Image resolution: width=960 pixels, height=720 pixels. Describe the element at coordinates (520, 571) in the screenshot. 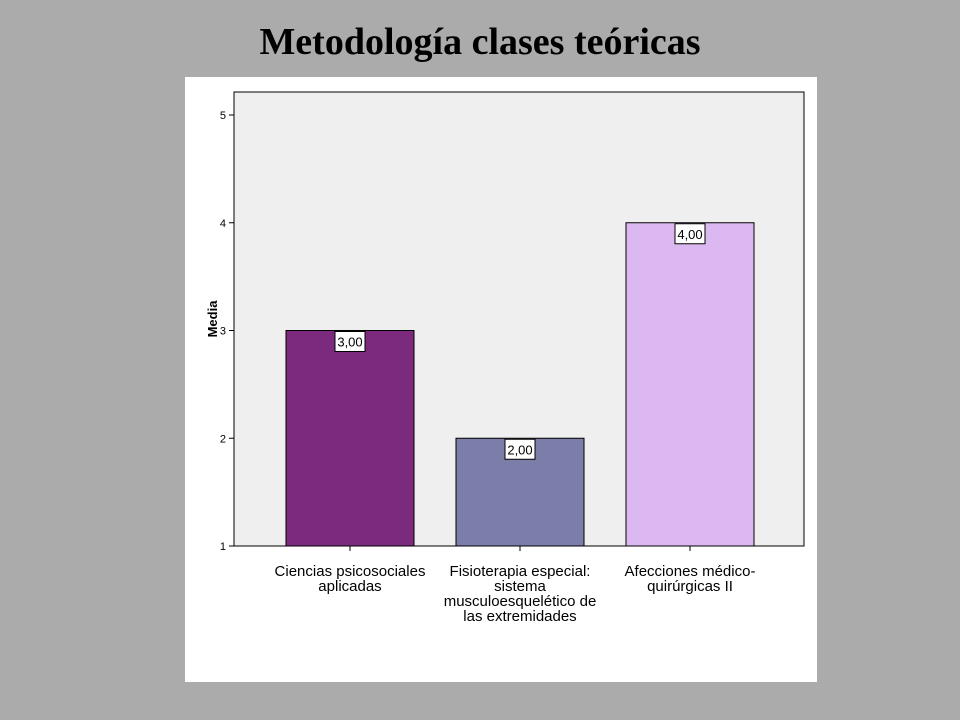

I see `x-category-label: Fisioterapia especial:` at that location.